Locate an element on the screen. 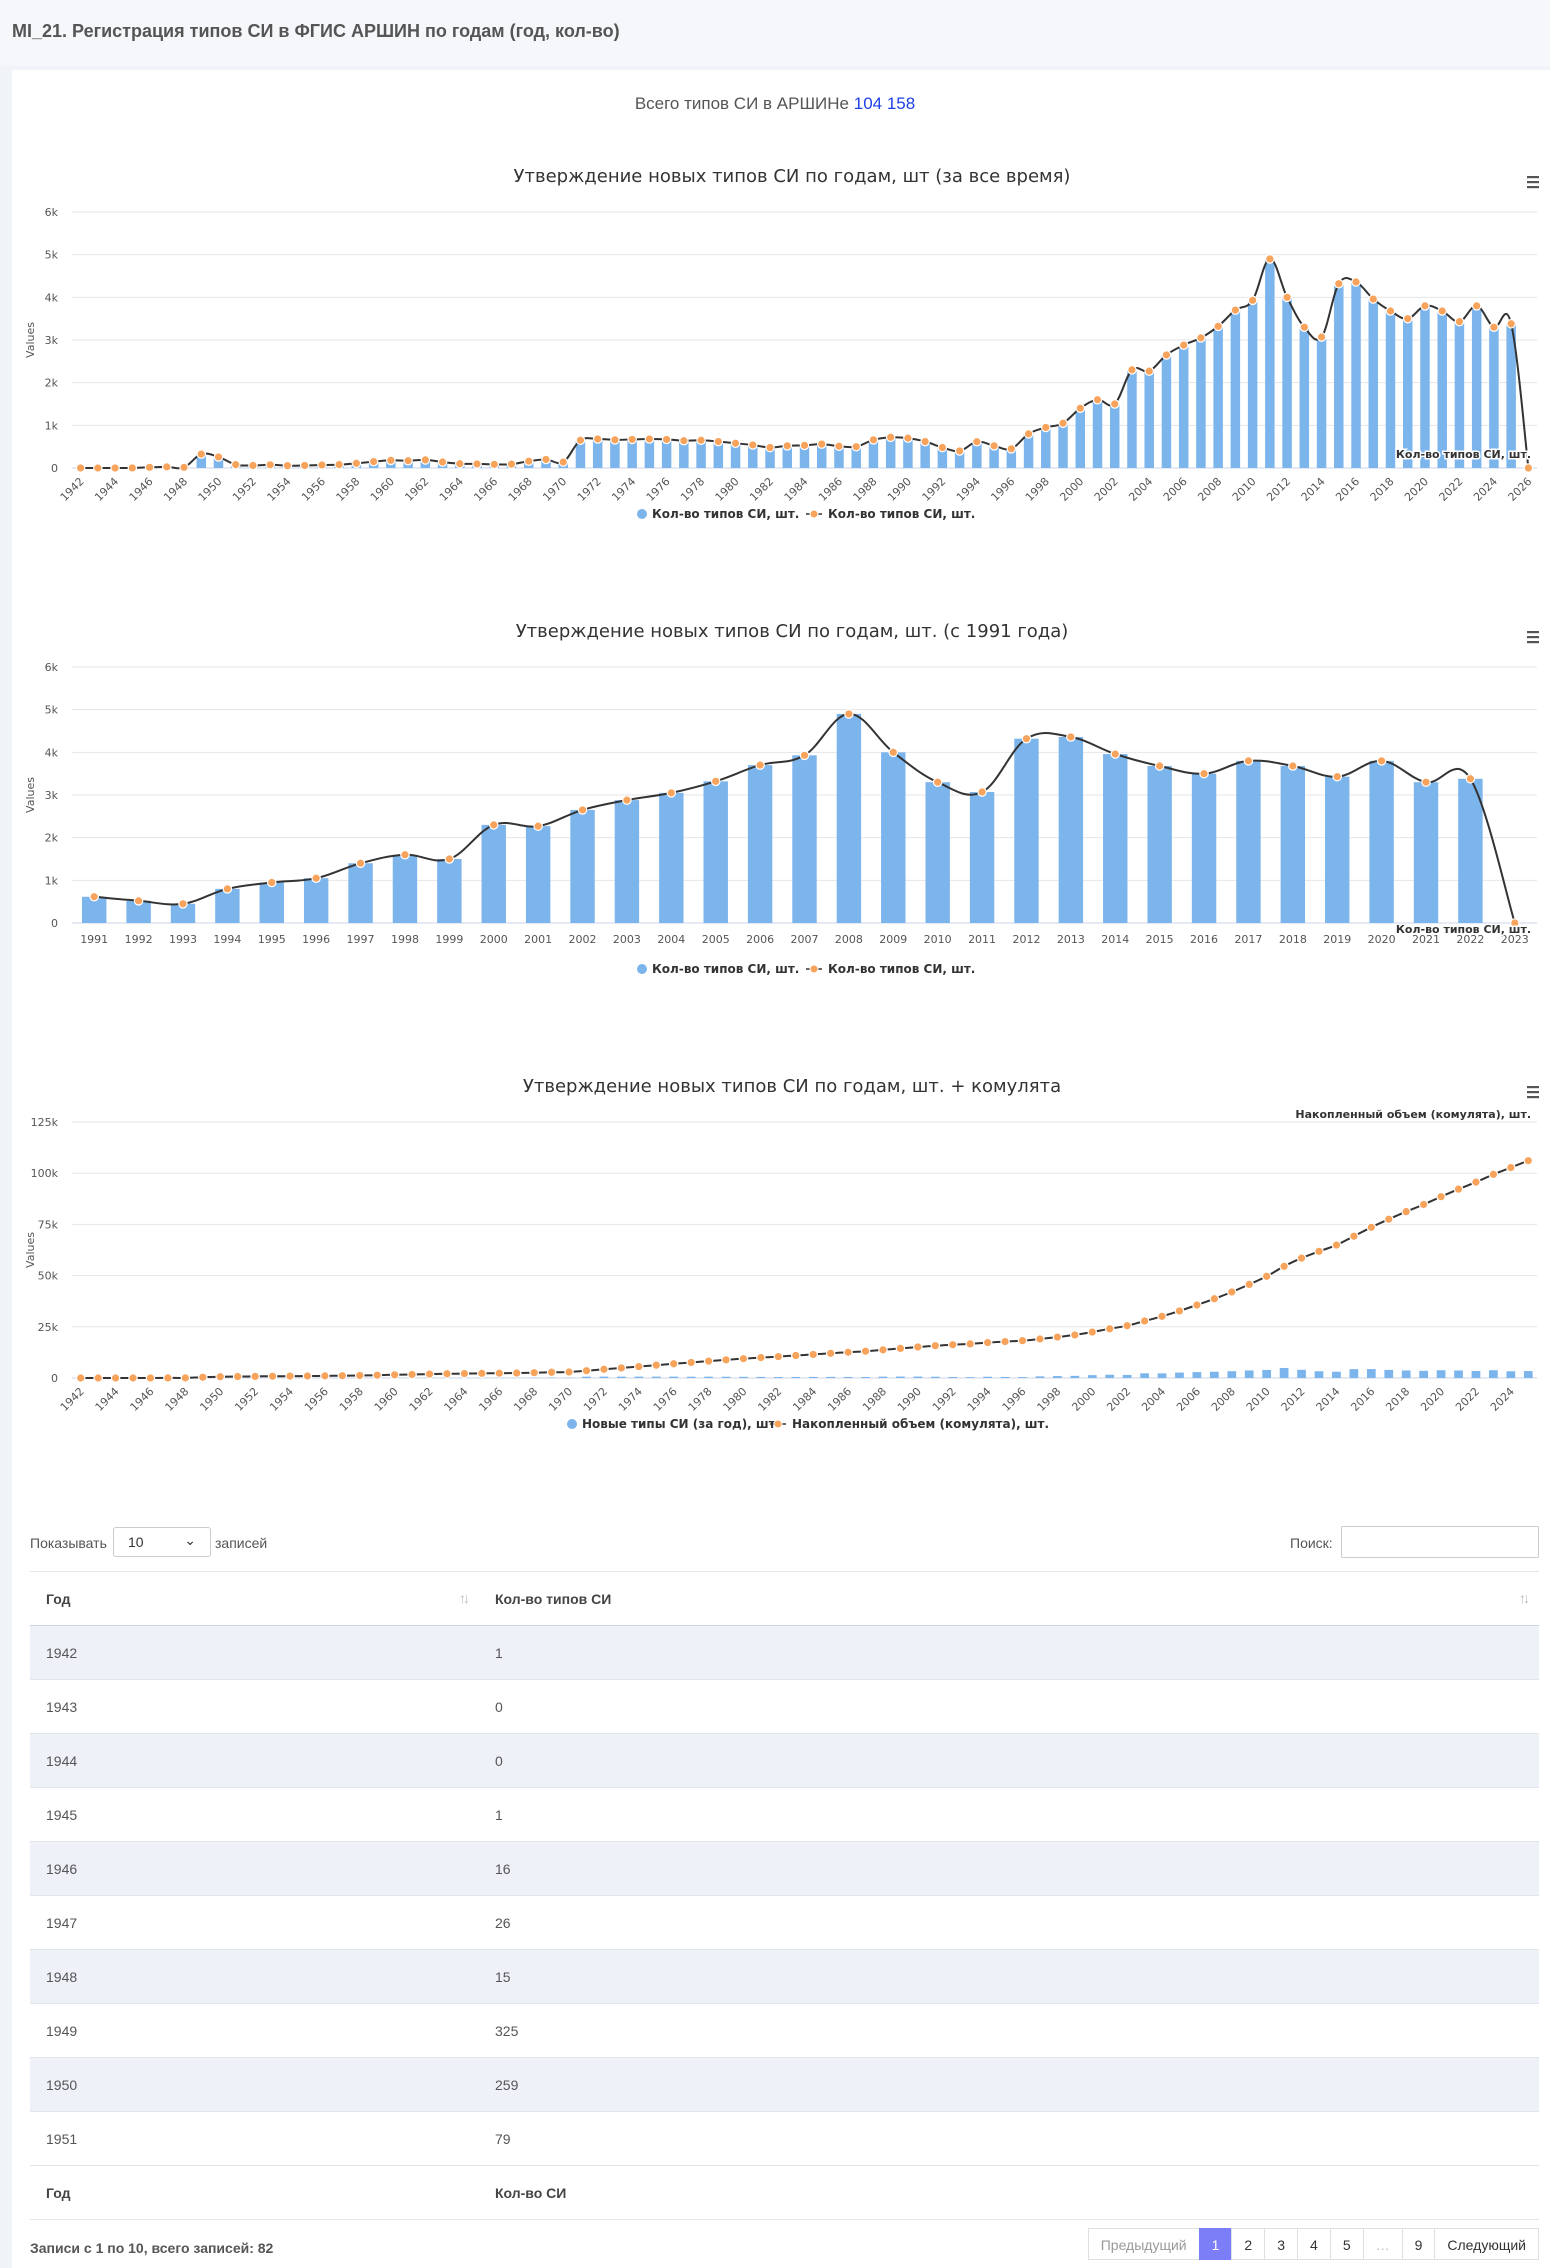 Image resolution: width=1550 pixels, height=2268 pixels. x-tick-label: 1968 is located at coordinates (525, 1399).